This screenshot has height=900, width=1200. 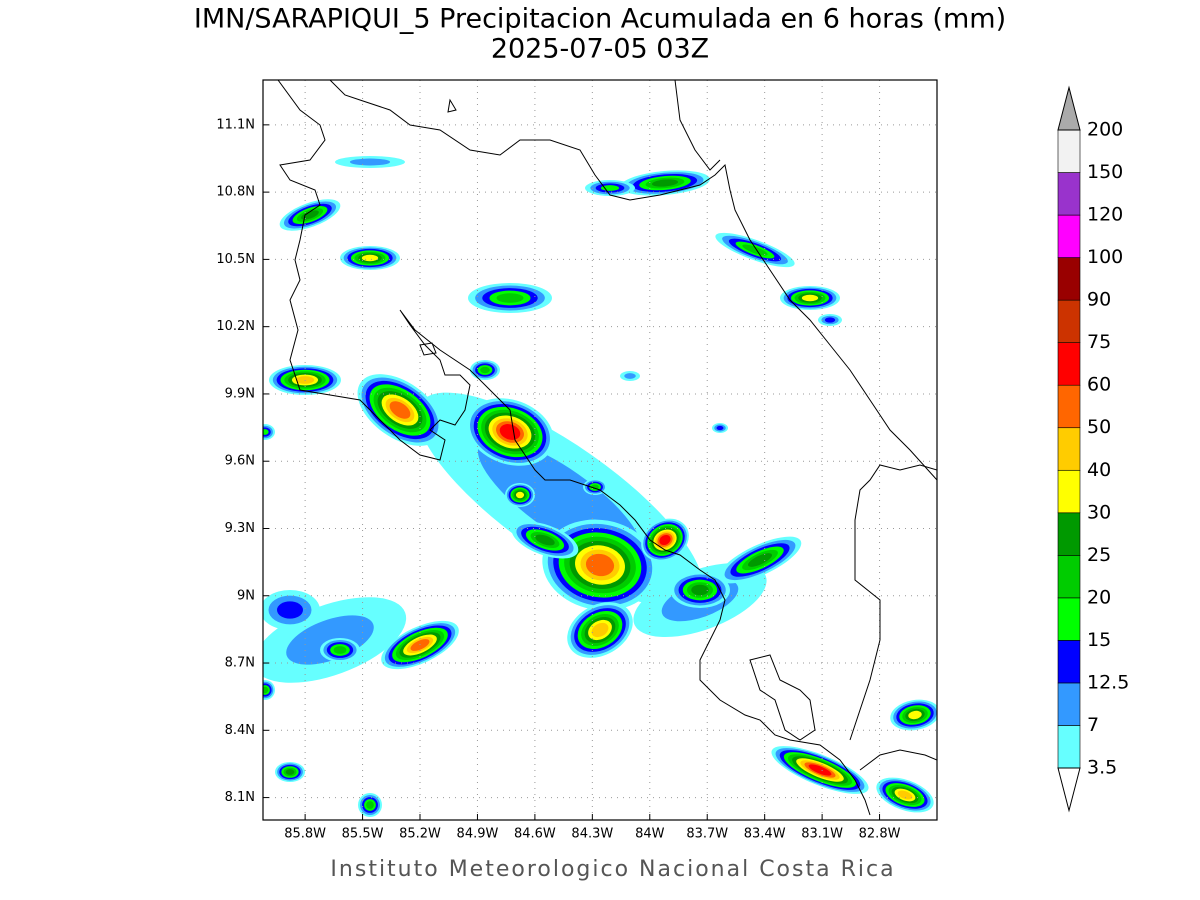 I want to click on lat-tick-label: 9.6N, so click(x=240, y=461).